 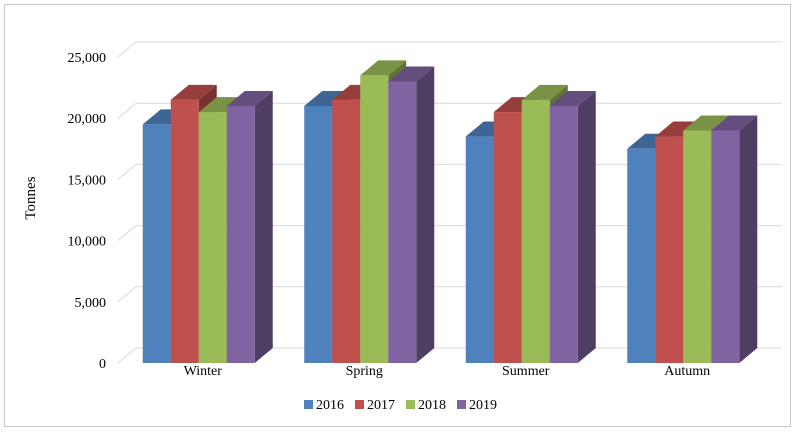 I want to click on legend-item-2018: 2018, so click(x=426, y=405).